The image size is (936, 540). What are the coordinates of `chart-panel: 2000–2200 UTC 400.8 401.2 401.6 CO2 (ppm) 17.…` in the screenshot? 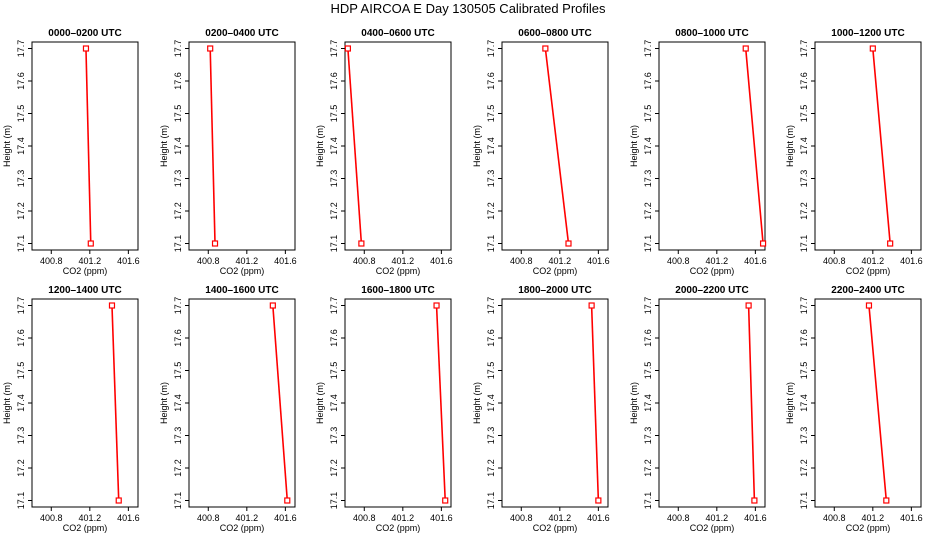 It's located at (698, 409).